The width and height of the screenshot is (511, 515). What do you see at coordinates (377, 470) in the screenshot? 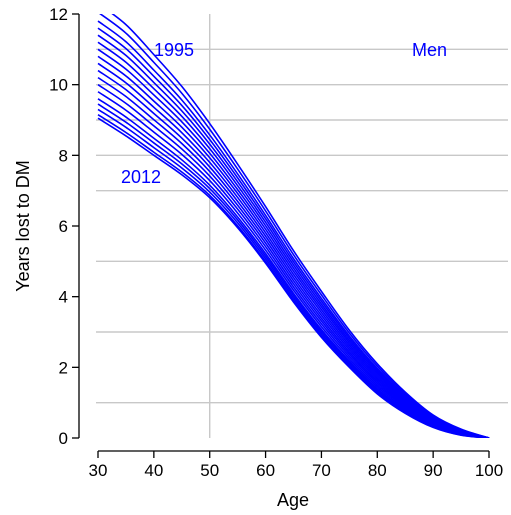
I see `x-tick-label: 80` at bounding box center [377, 470].